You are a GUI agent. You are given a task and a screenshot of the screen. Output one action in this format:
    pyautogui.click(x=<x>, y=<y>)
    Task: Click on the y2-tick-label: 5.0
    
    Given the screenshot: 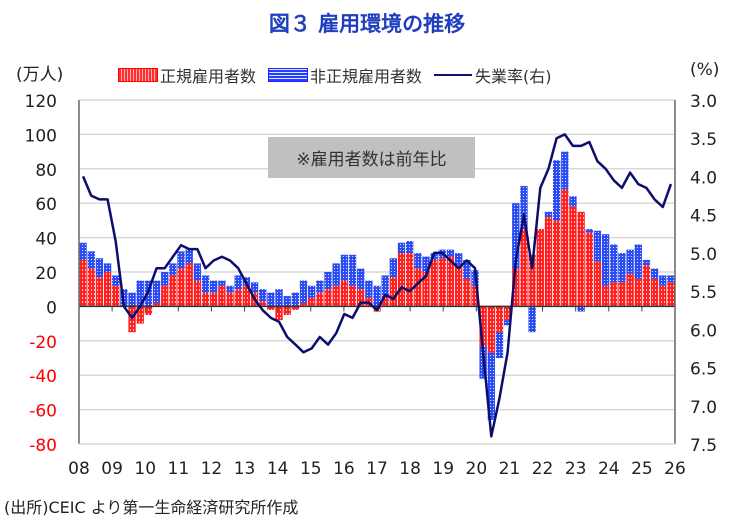 What is the action you would take?
    pyautogui.click(x=703, y=255)
    